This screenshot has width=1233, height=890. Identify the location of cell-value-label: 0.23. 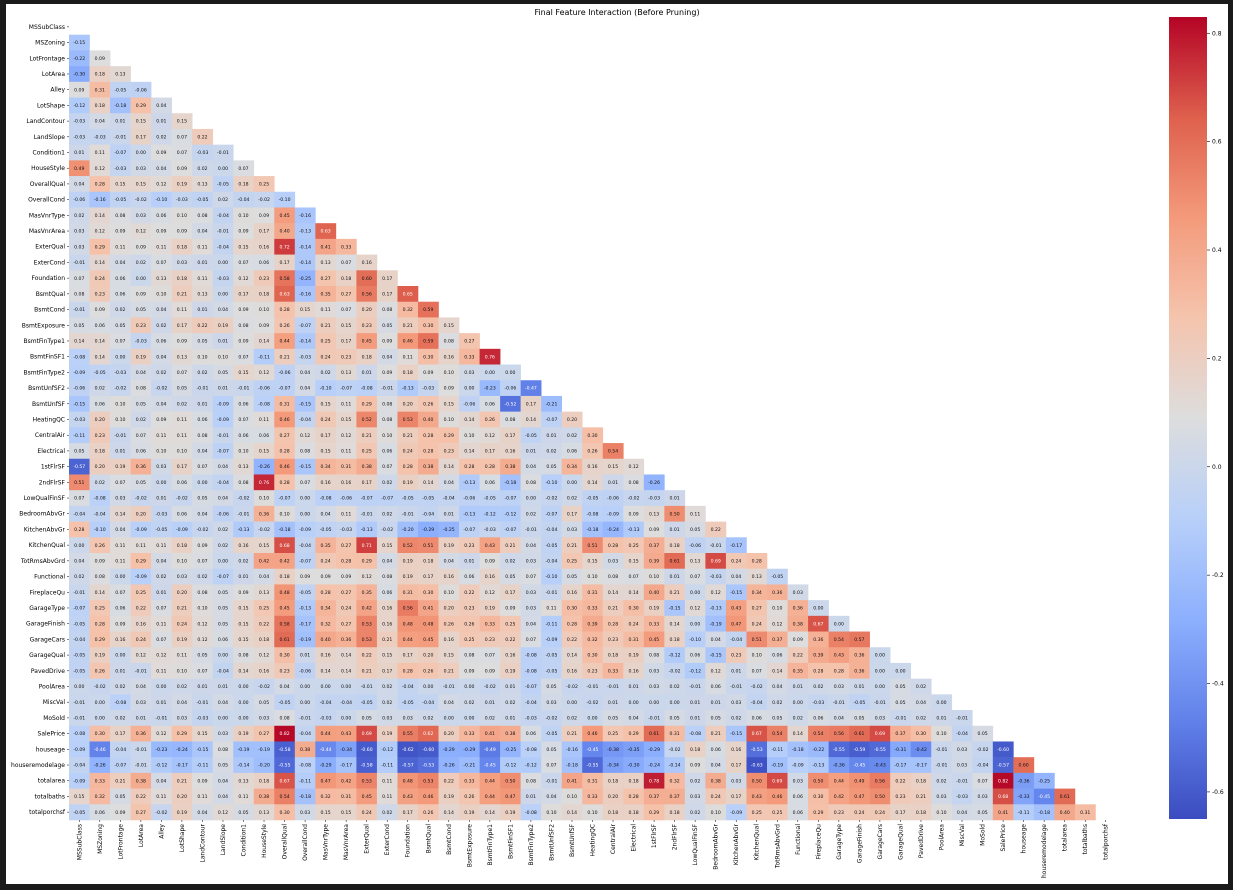
(736, 656).